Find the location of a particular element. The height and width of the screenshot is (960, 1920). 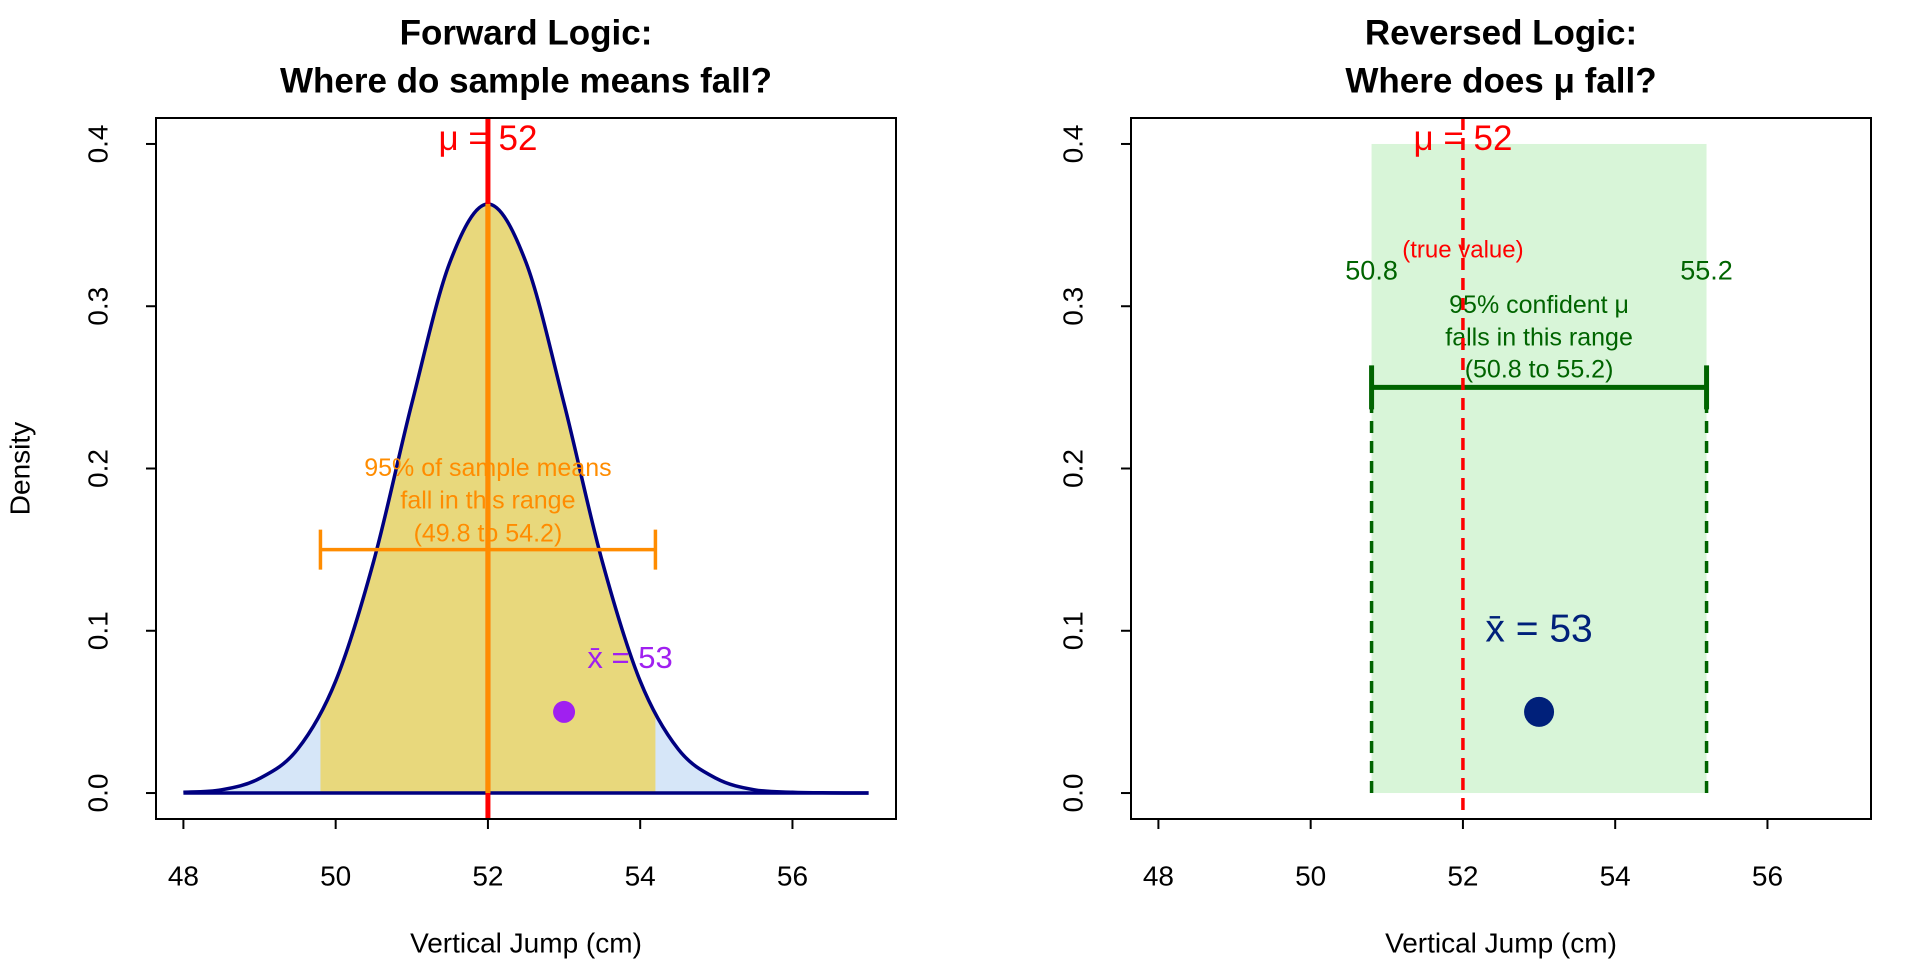

range-label: 55.2 is located at coordinates (1706, 270).